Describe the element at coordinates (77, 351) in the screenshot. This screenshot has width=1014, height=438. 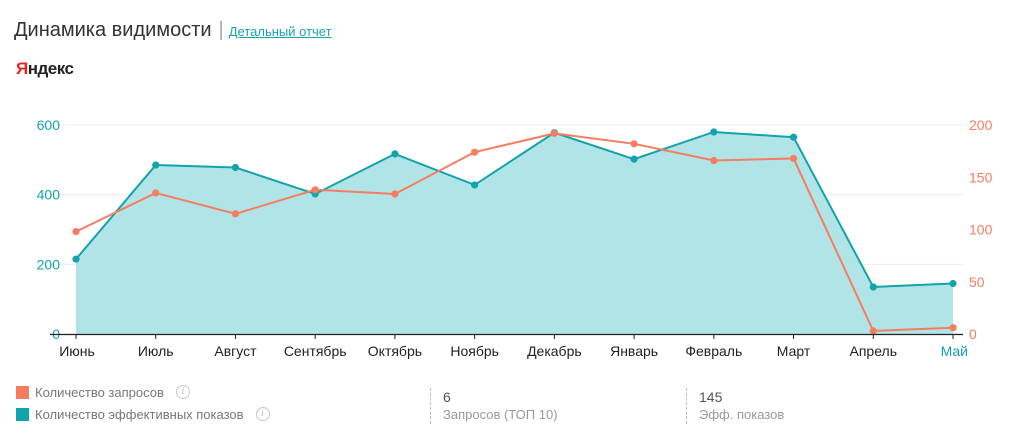
I see `x-tick-label: Июнь` at that location.